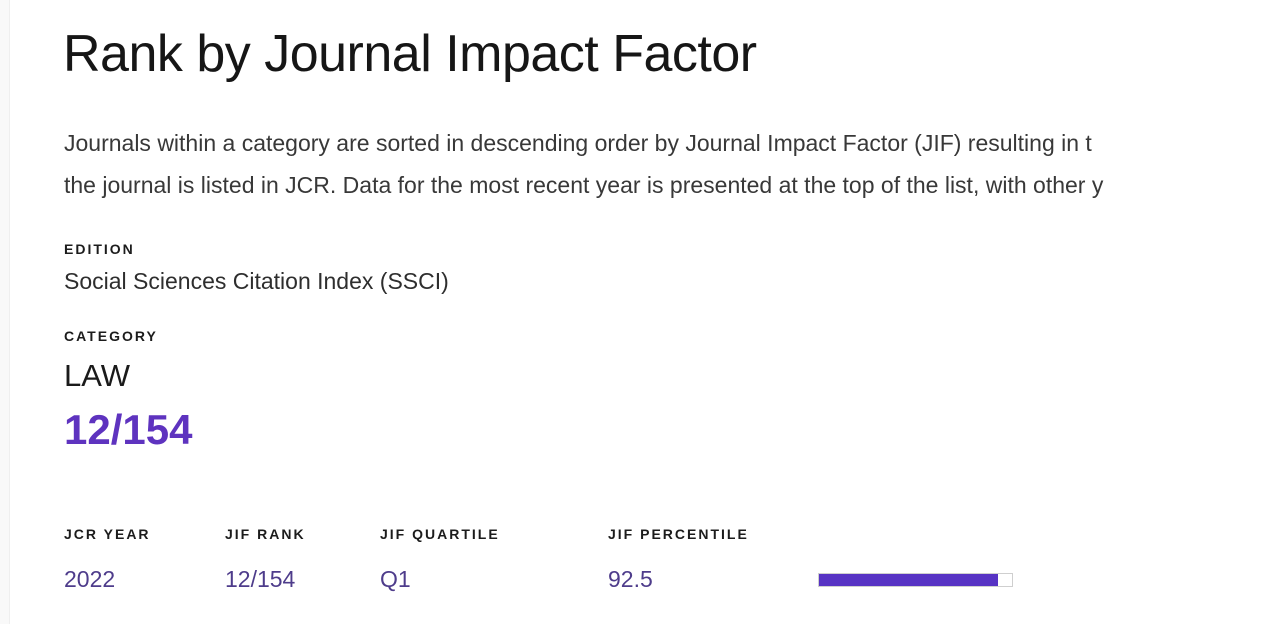 This screenshot has height=624, width=1268. Describe the element at coordinates (107, 534) in the screenshot. I see `column-header-jcr-year: JCR YEAR` at that location.